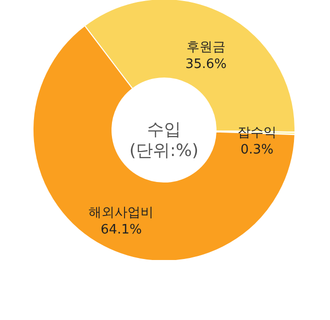 This screenshot has width=330, height=320. Describe the element at coordinates (121, 213) in the screenshot. I see `slice-label: 해외사업비` at that location.